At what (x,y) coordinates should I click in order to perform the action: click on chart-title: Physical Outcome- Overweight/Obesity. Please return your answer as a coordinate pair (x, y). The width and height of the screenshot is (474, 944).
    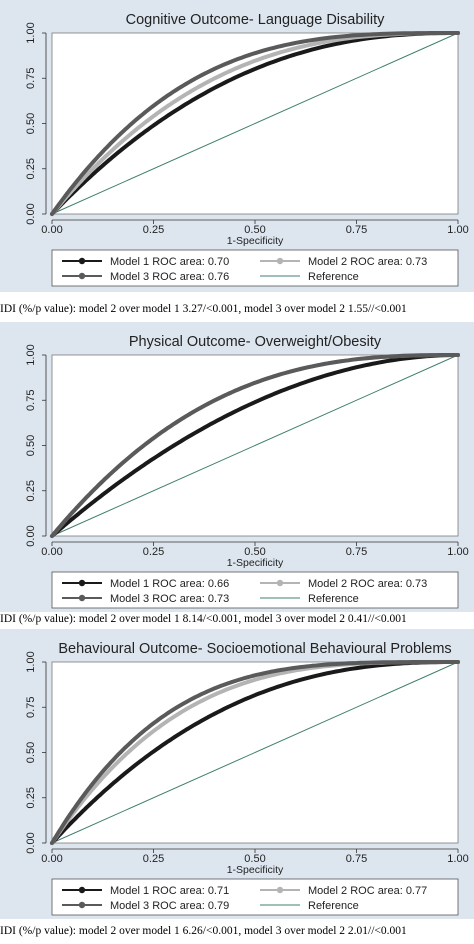
    Looking at the image, I should click on (255, 342).